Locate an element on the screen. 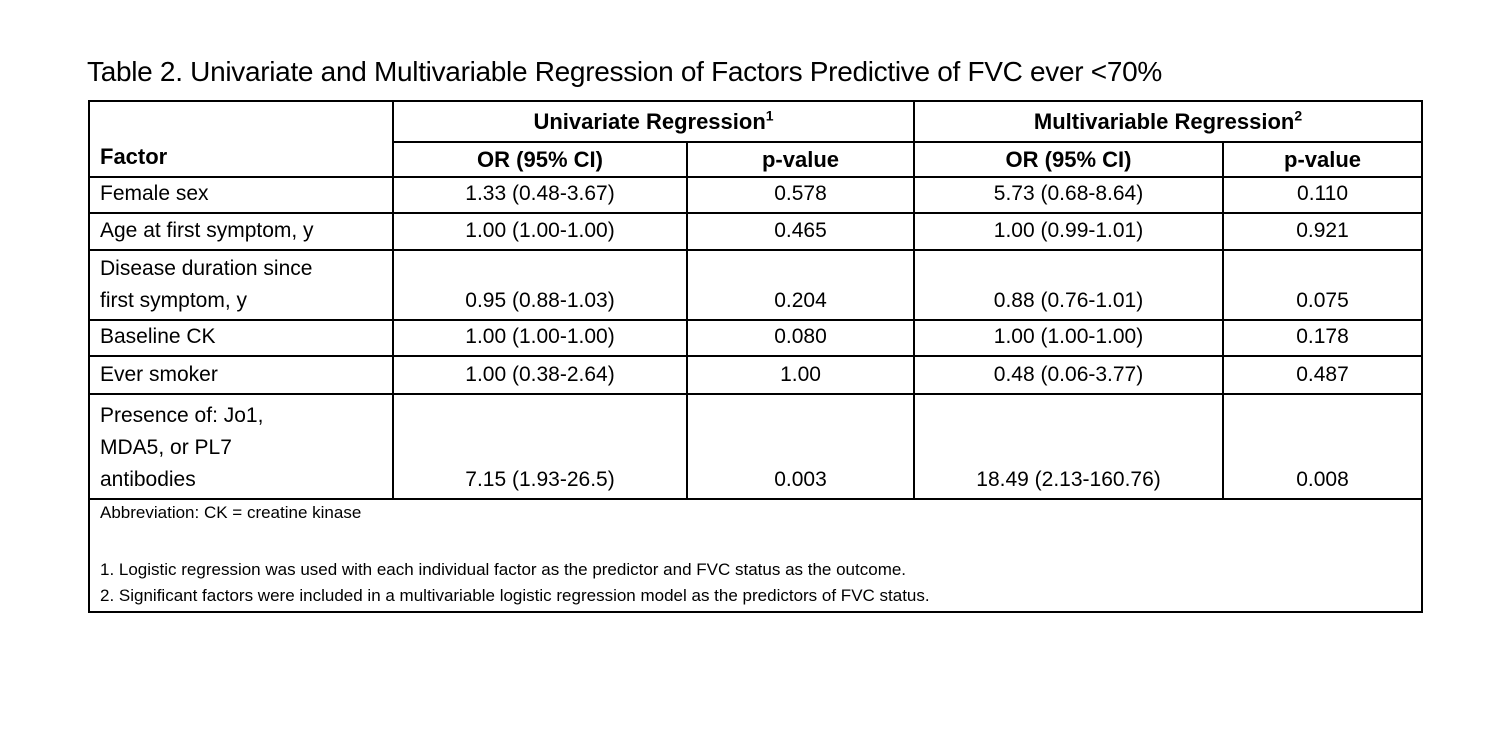  multi-or-cell: 18.49 (2.13-160.76) is located at coordinates (1069, 446).